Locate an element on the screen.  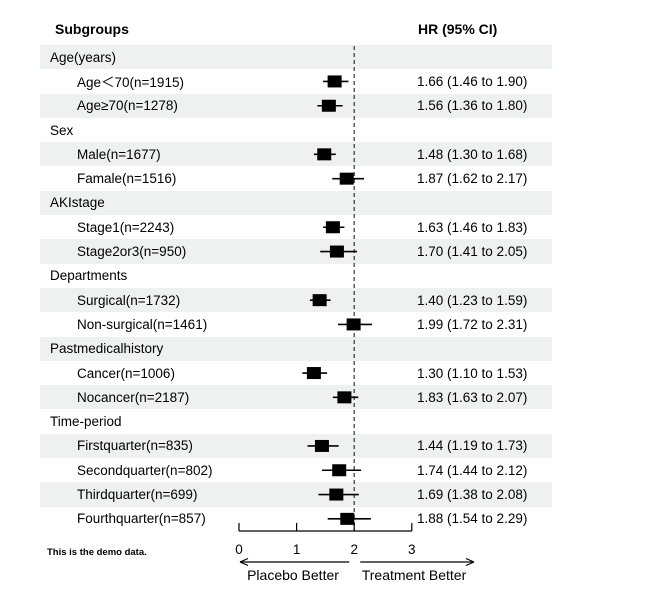
hr-ci-value: 1.74 (1.44 to 2.12) is located at coordinates (472, 470).